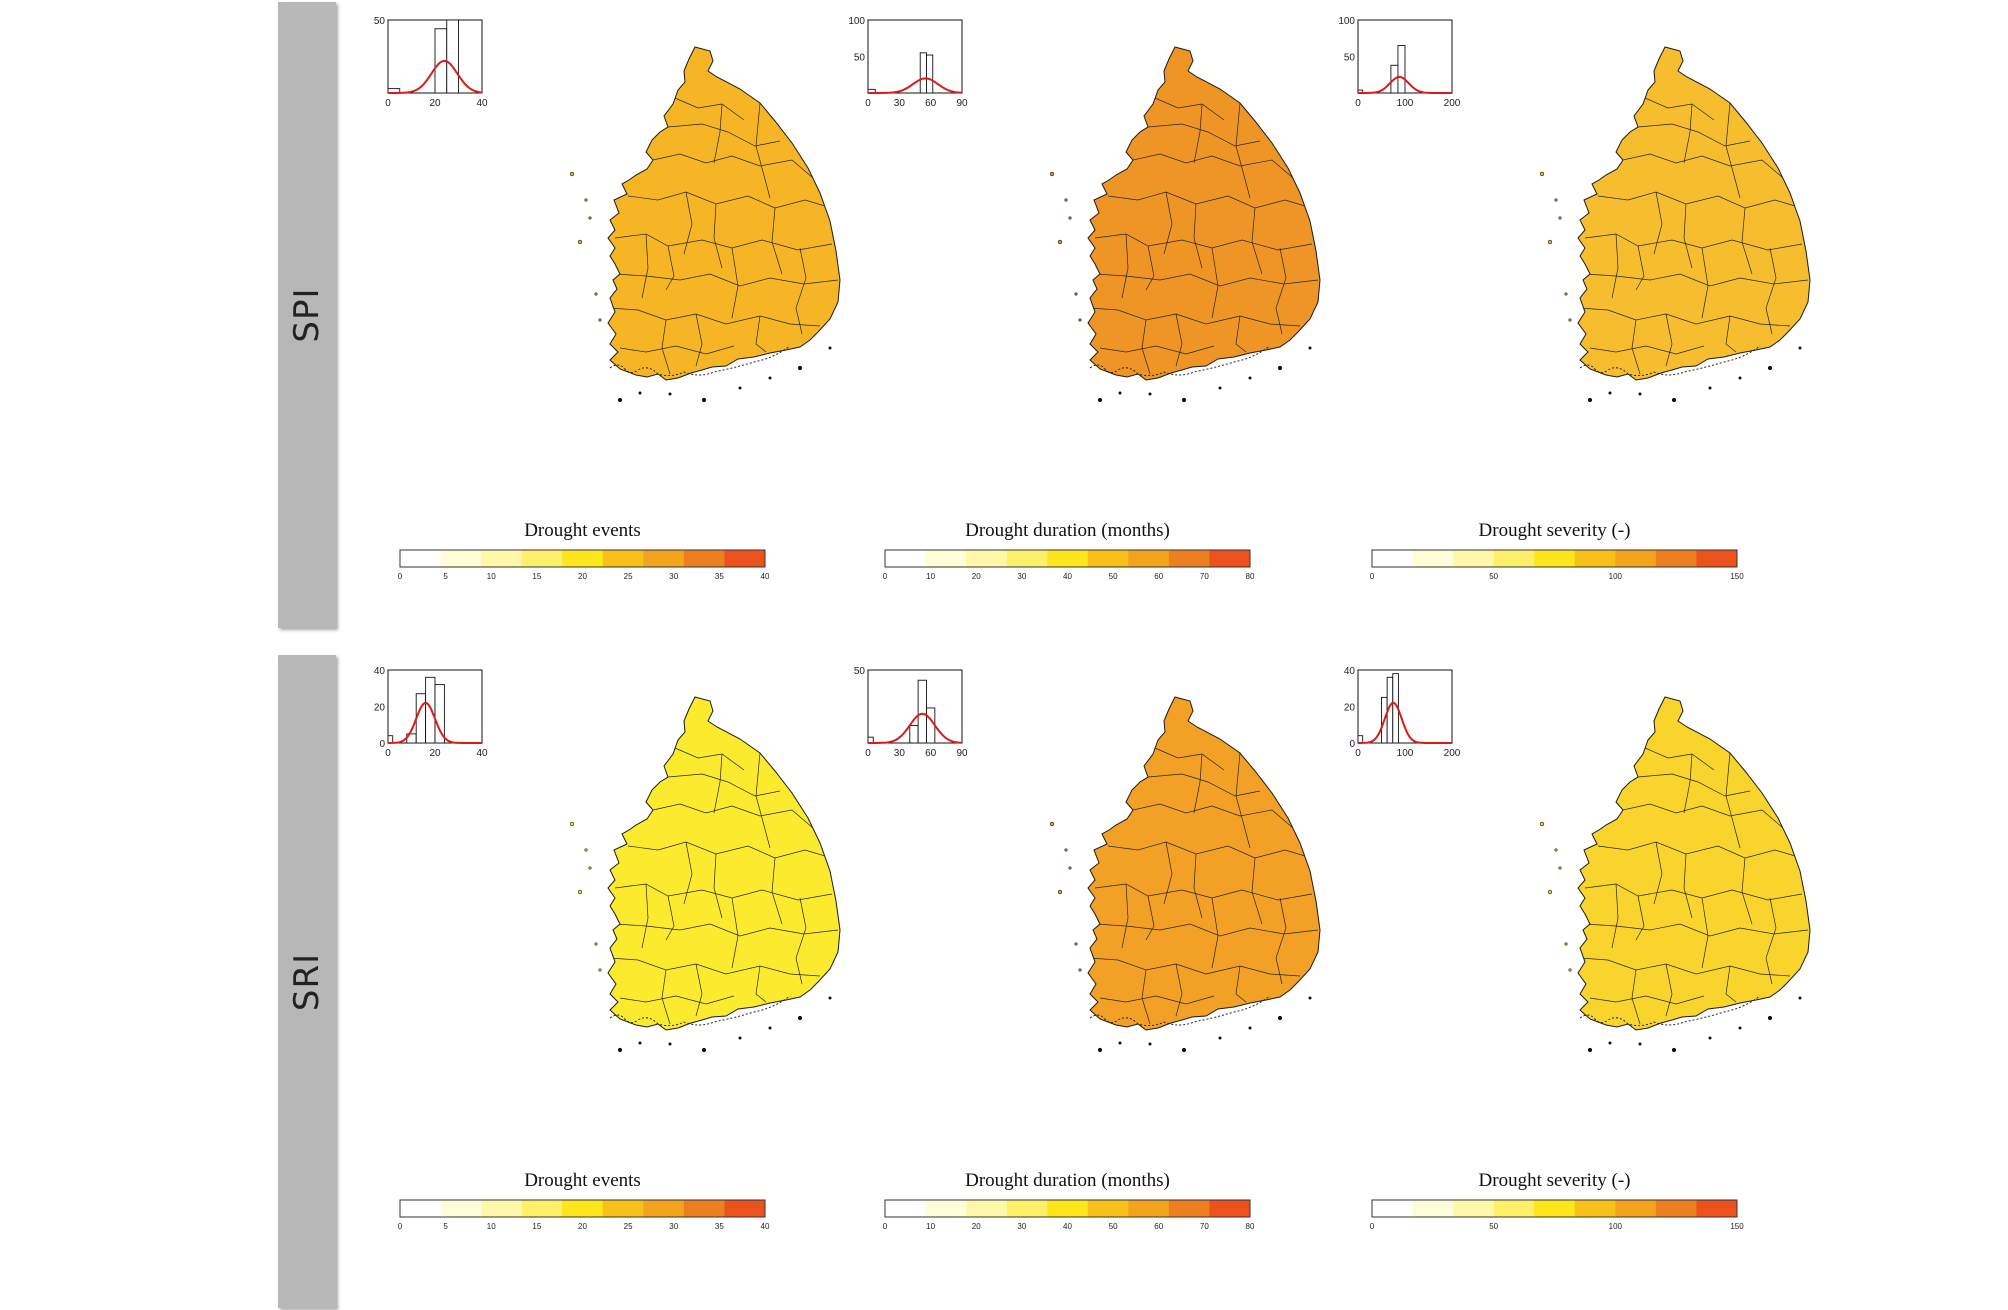  What do you see at coordinates (628, 576) in the screenshot?
I see `colorbar-tick: 25` at bounding box center [628, 576].